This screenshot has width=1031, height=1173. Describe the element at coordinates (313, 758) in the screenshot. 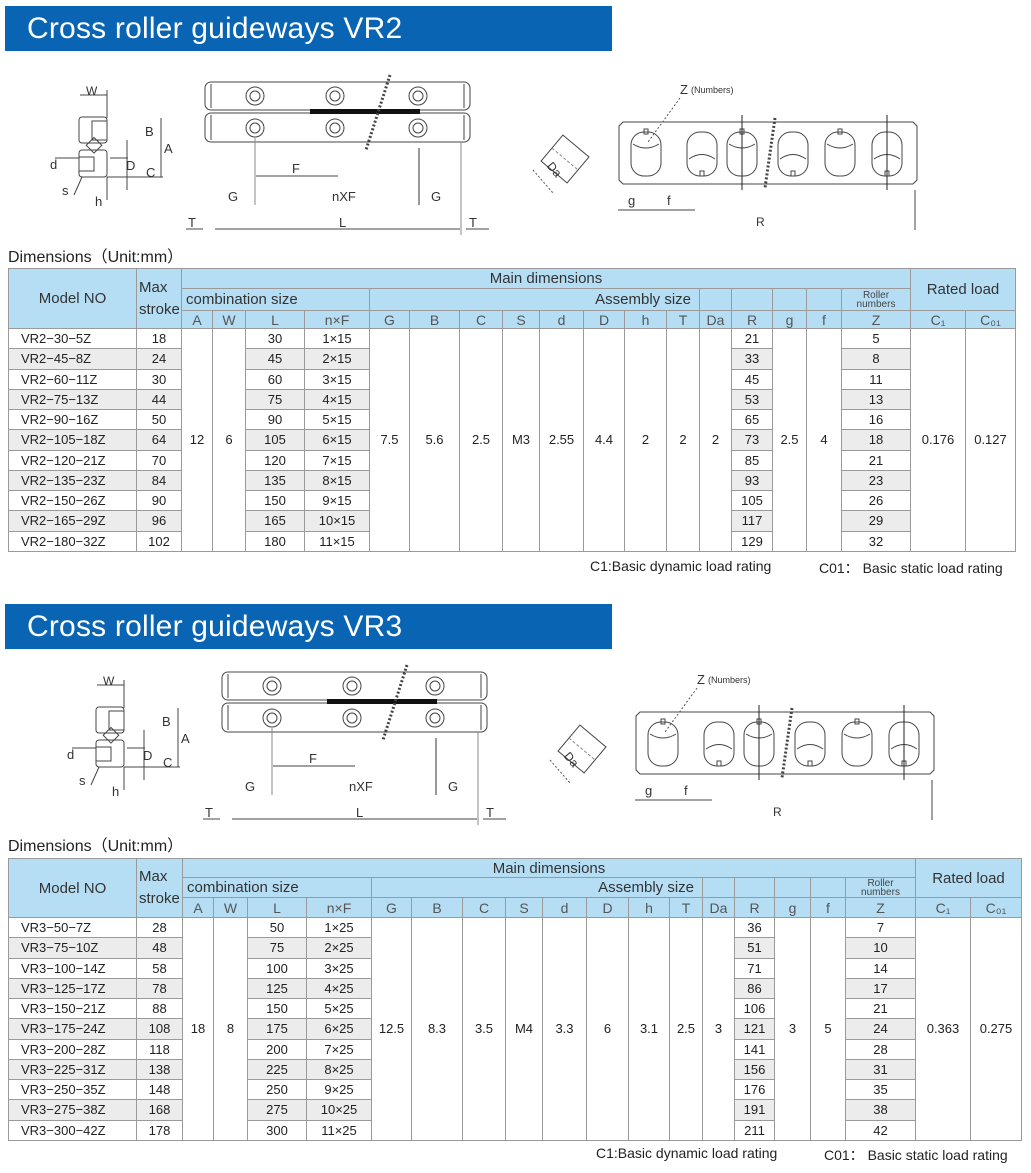

I see `label-f-pitch: F` at that location.